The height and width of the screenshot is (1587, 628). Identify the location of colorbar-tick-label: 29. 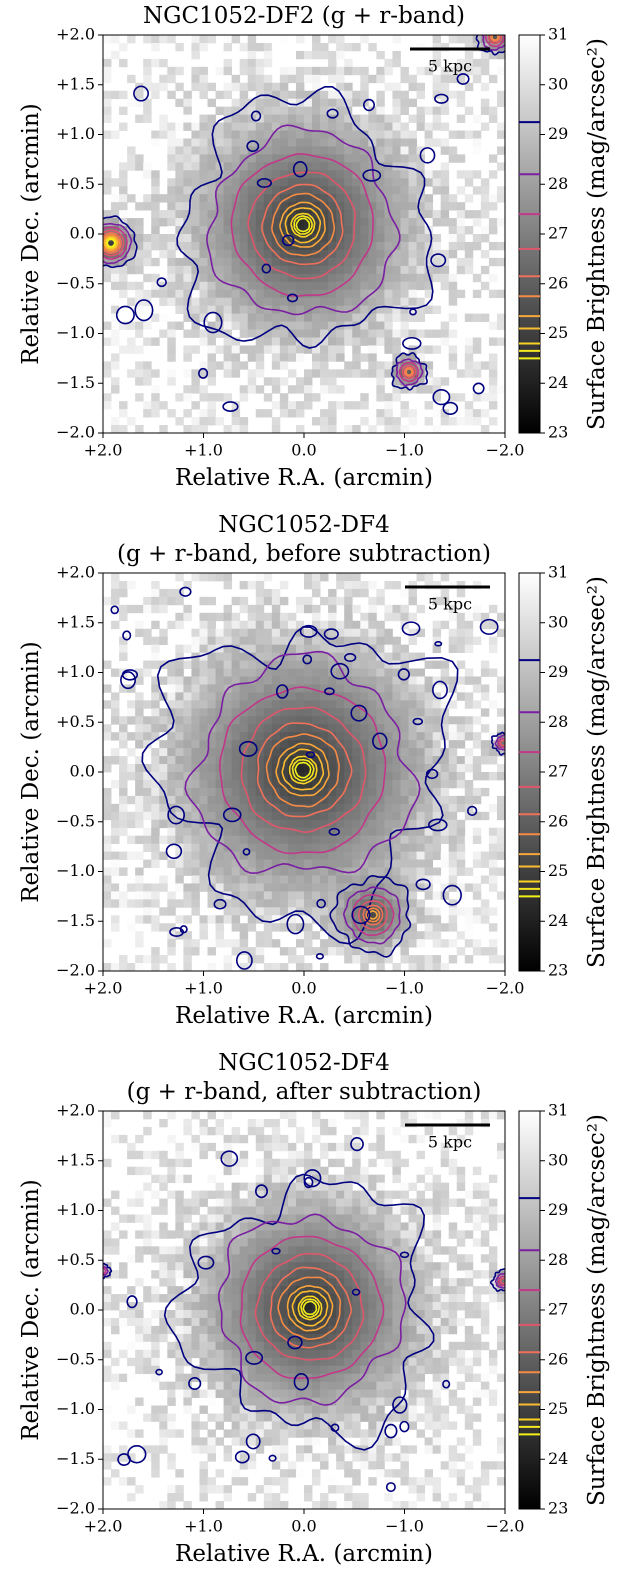
(558, 133).